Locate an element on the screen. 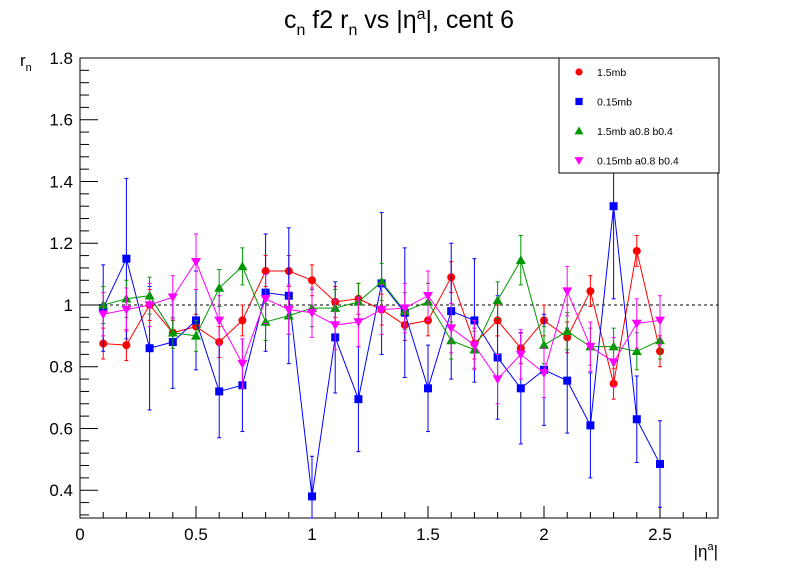 The height and width of the screenshot is (581, 798). y-axis-label: rn is located at coordinates (26, 62).